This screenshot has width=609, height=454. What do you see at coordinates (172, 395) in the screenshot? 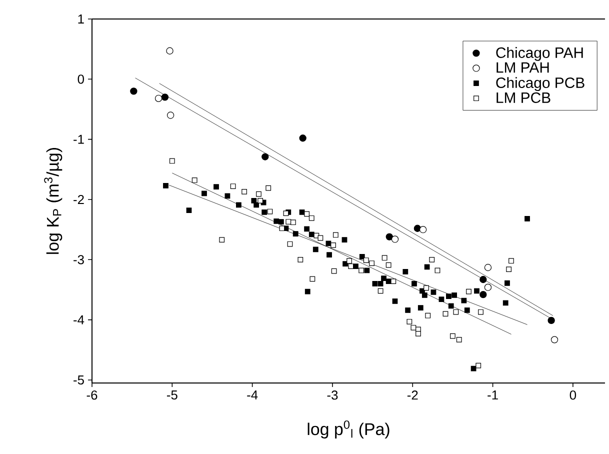
I see `x-tick-label: -5` at bounding box center [172, 395].